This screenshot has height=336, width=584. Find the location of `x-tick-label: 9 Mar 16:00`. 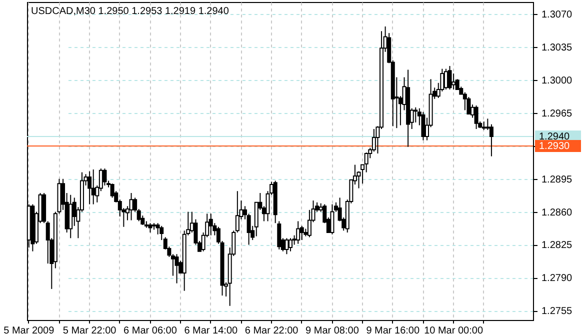

x-tick-label: 9 Mar 16:00 is located at coordinates (393, 331).